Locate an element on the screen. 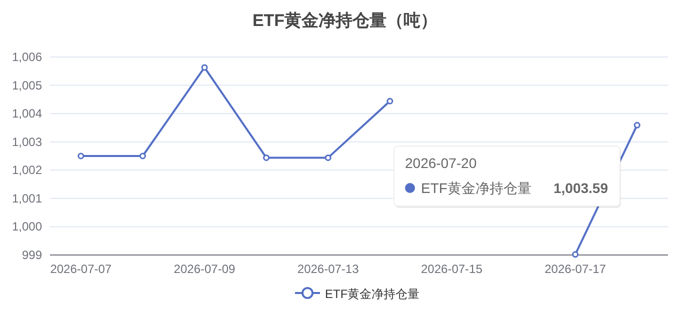 Image resolution: width=690 pixels, height=333 pixels. legend-label: ETF黄金净持仓量 is located at coordinates (476, 188).